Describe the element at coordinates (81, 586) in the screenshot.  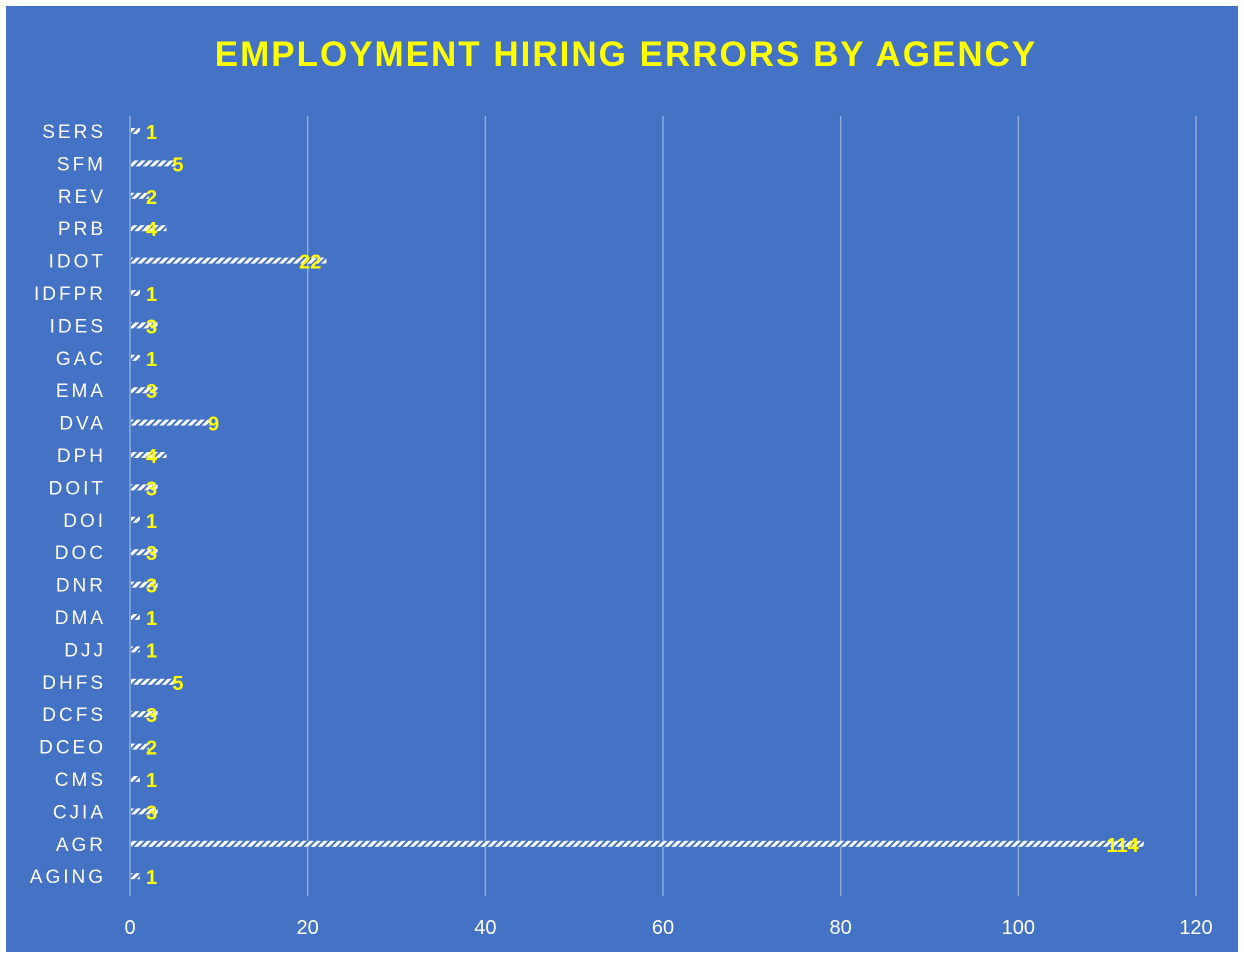
I see `category-label: DNR` at that location.